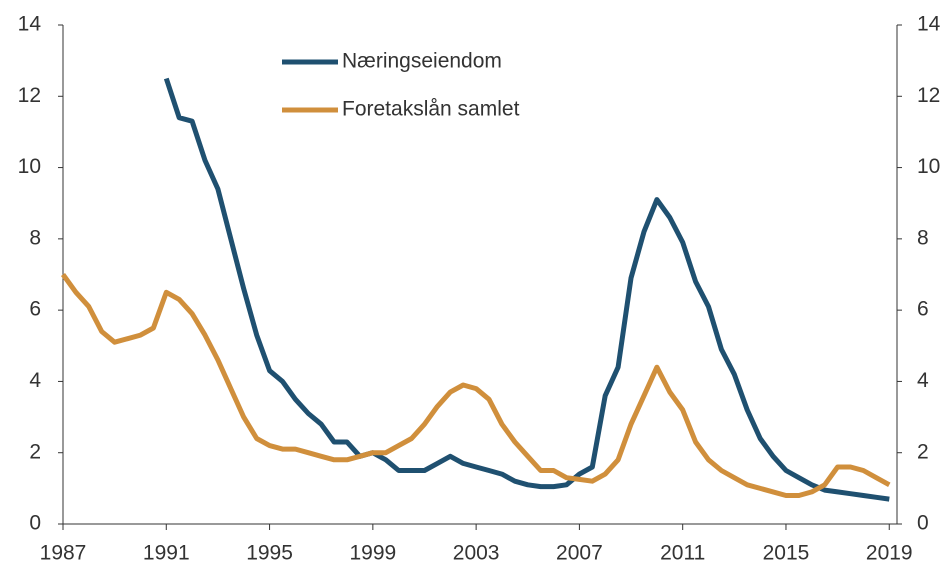  I want to click on x-tick-label: 1991, so click(166, 553).